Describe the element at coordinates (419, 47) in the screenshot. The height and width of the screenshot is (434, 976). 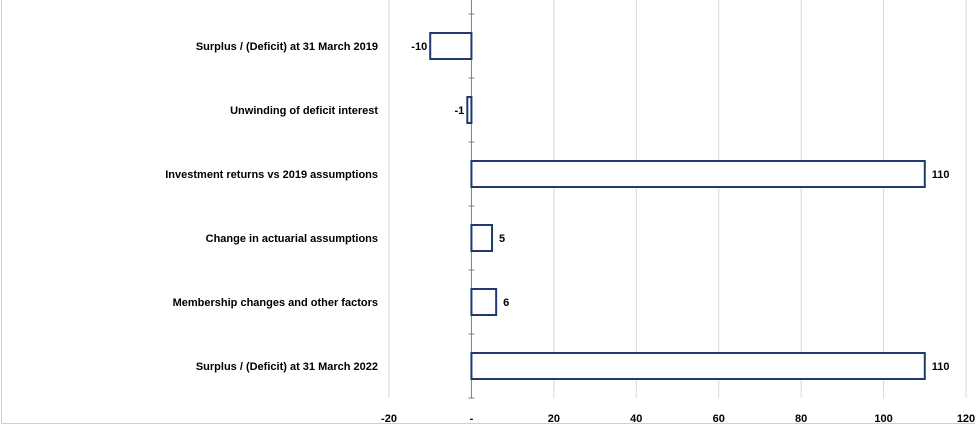
I see `data-label: -10` at that location.